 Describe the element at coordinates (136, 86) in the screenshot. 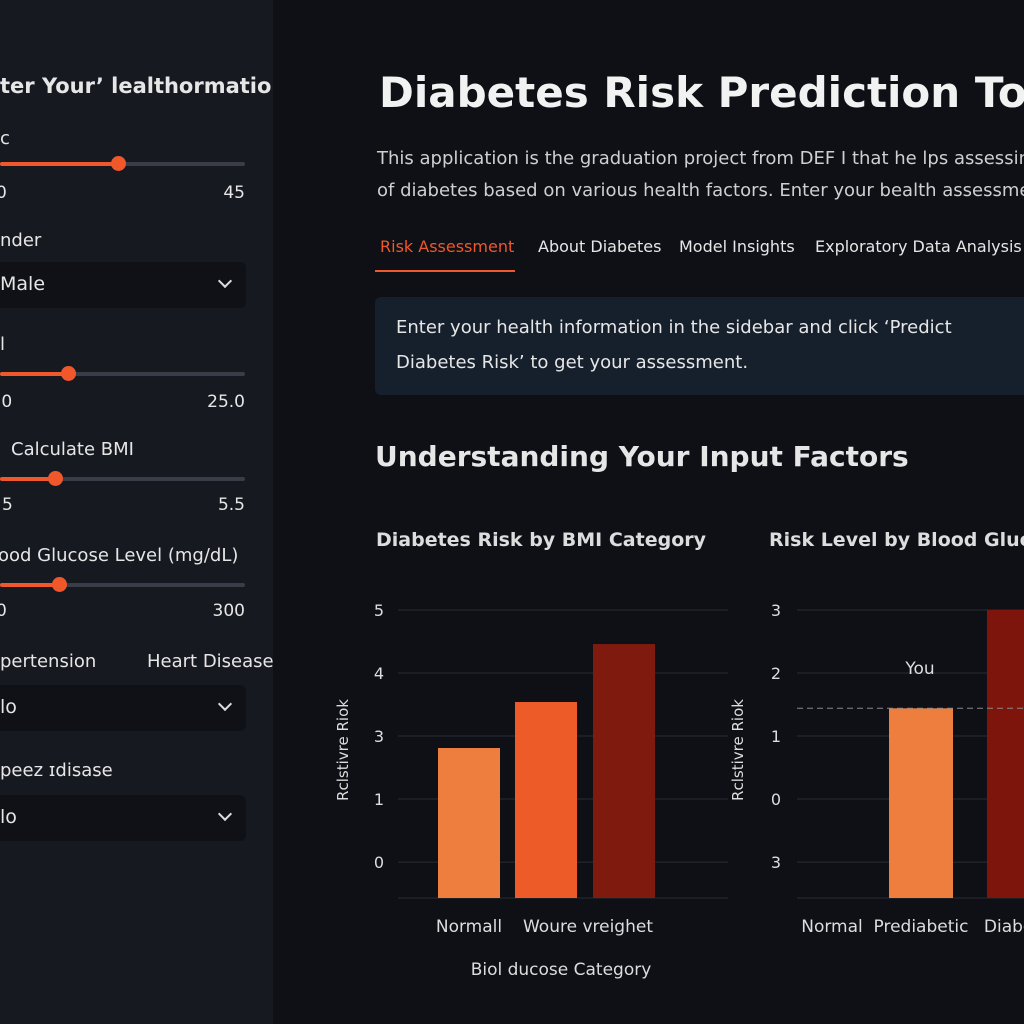

I see `sidebar-title: ter Your’ lealthormation` at that location.